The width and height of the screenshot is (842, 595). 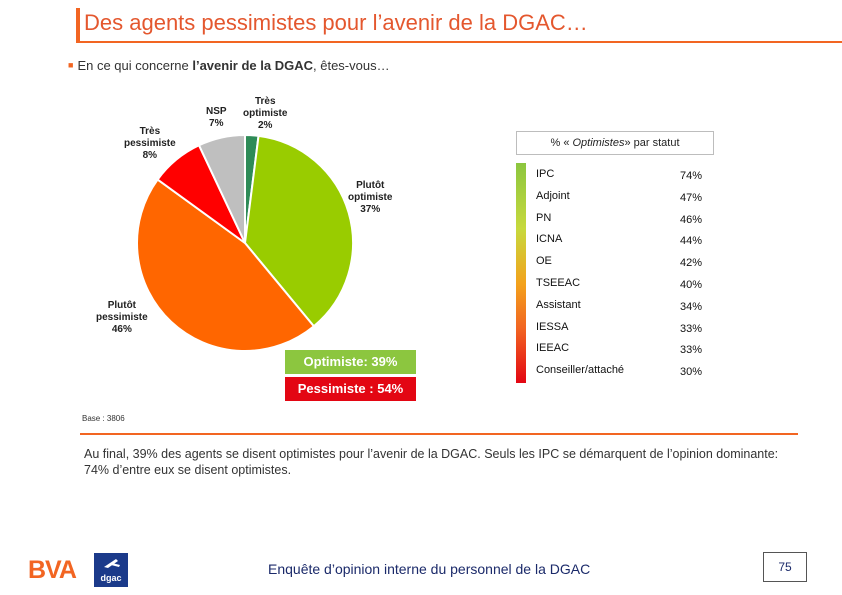 I want to click on status-name: OE, so click(x=544, y=261).